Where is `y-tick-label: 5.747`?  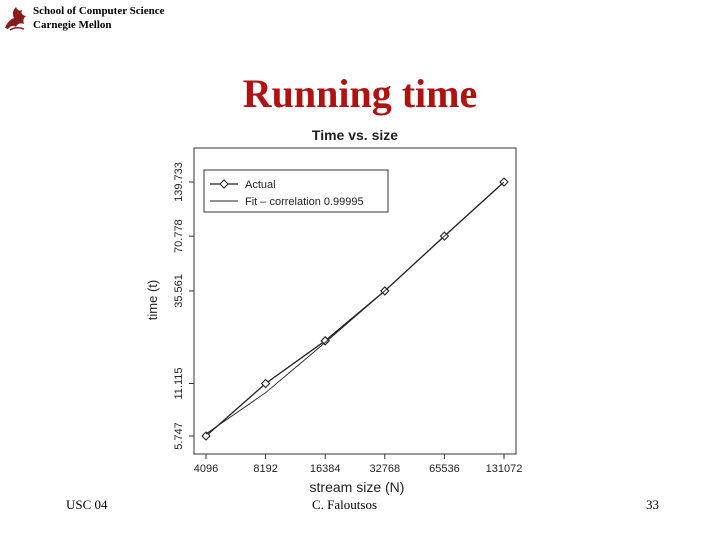
y-tick-label: 5.747 is located at coordinates (179, 436).